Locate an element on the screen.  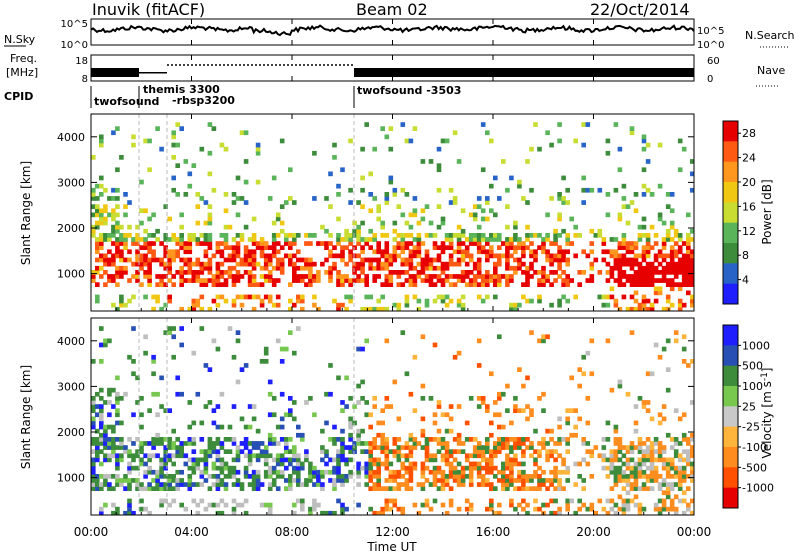
colorbar-segment is located at coordinates (730, 192).